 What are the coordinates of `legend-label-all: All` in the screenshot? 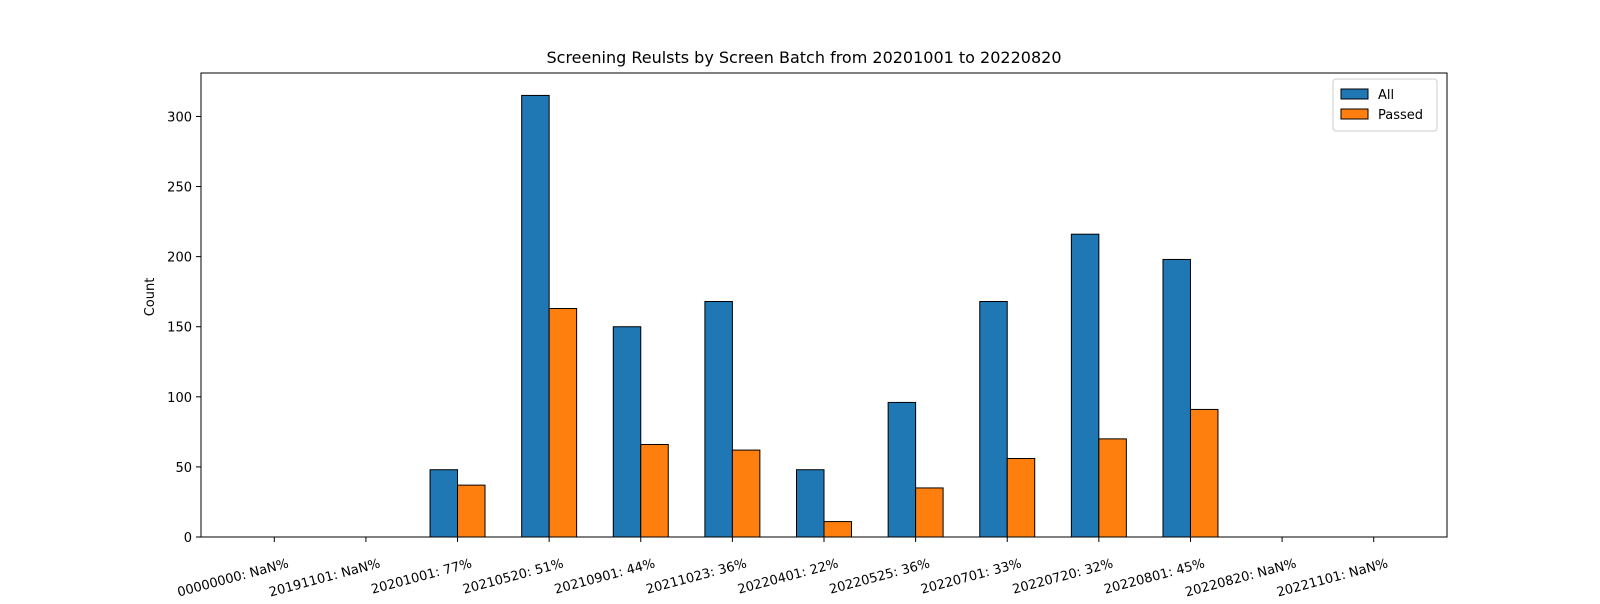 It's located at (1386, 95).